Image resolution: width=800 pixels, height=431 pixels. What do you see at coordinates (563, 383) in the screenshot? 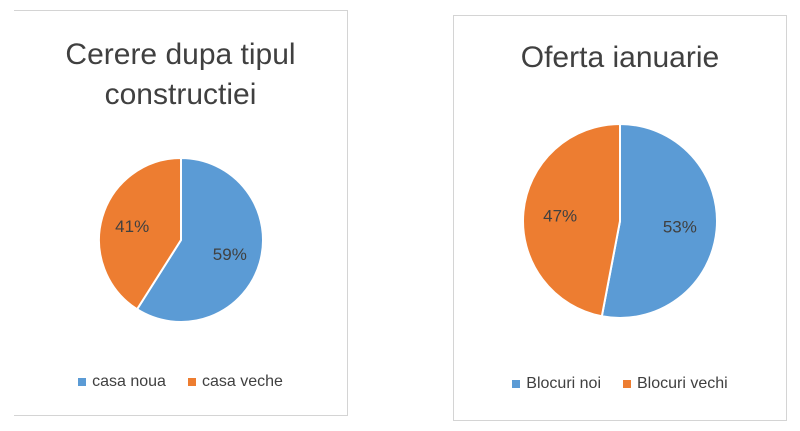
I see `legend-label: Blocuri noi` at bounding box center [563, 383].